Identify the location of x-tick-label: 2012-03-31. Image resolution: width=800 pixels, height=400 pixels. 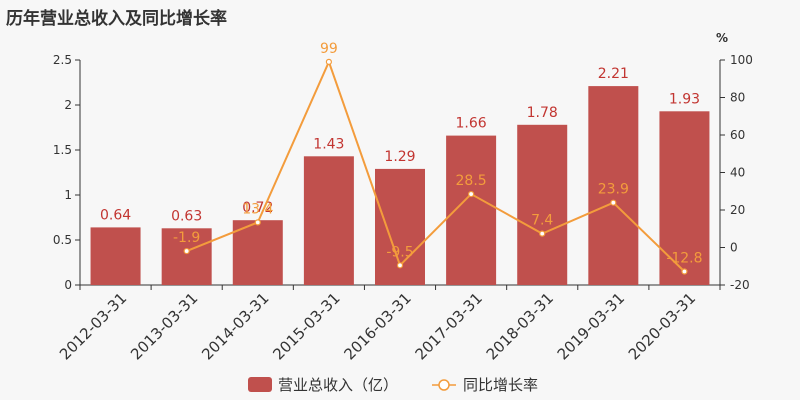
(93, 326).